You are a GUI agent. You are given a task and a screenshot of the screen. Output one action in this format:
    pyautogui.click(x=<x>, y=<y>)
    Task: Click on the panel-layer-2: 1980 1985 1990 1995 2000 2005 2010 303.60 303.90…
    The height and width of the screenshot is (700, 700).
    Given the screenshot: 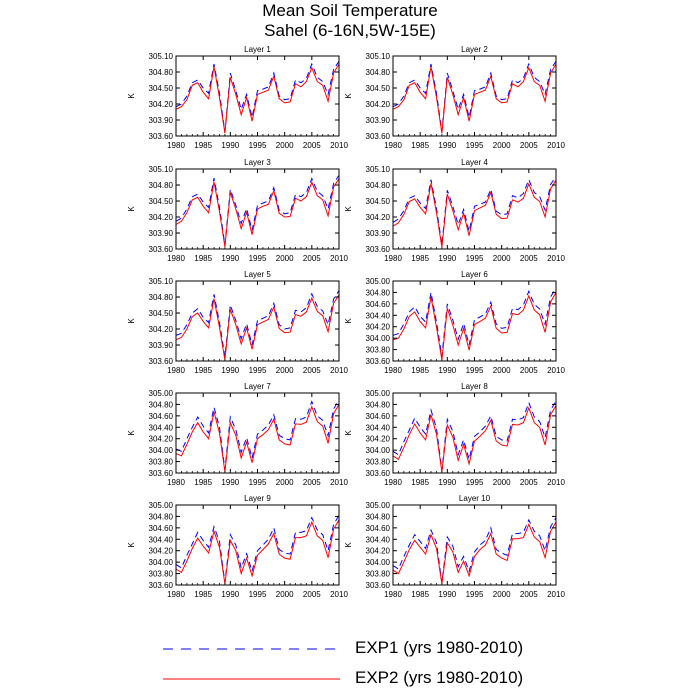 What is the action you would take?
    pyautogui.click(x=454, y=97)
    